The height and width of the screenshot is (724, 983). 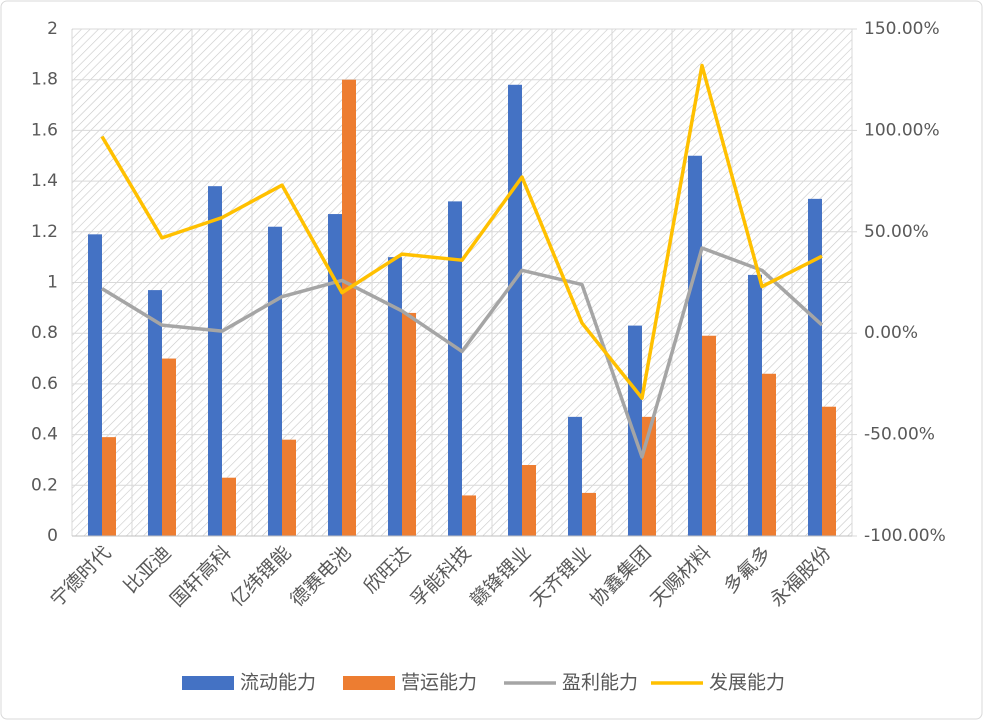 I want to click on legend-label: 营运能力, so click(x=439, y=683).